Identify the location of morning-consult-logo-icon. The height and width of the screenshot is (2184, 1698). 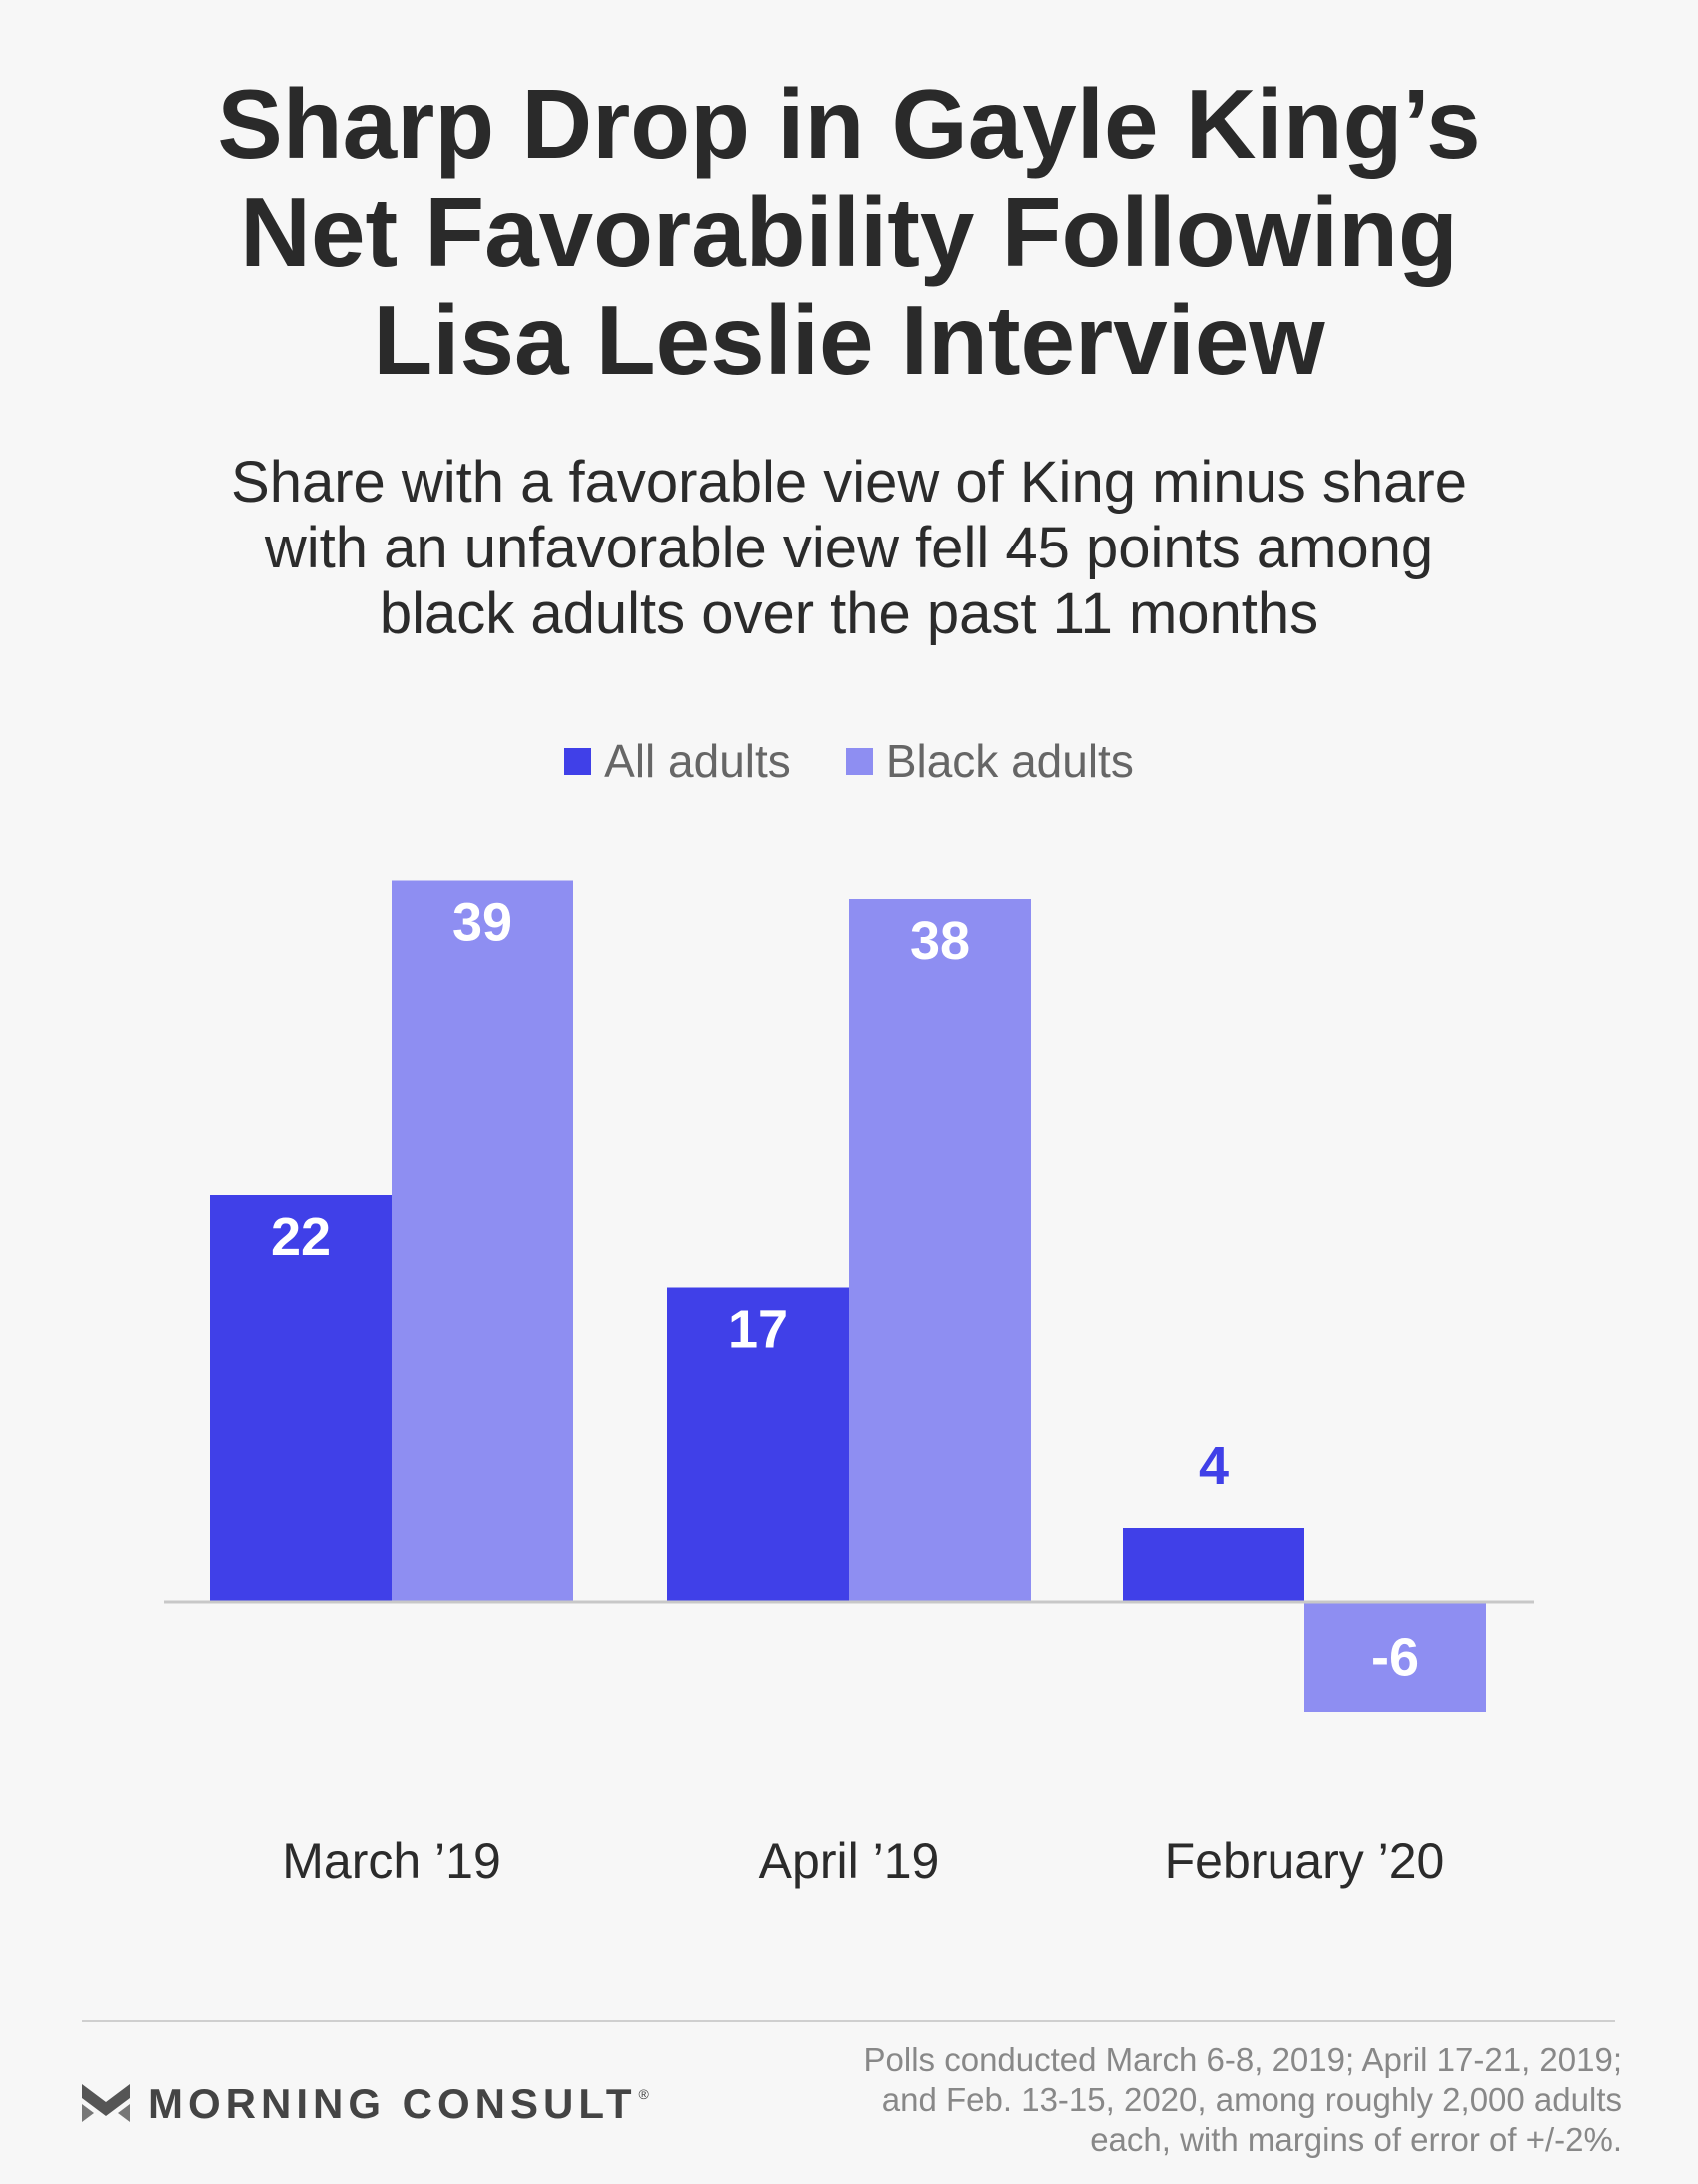
(106, 2103).